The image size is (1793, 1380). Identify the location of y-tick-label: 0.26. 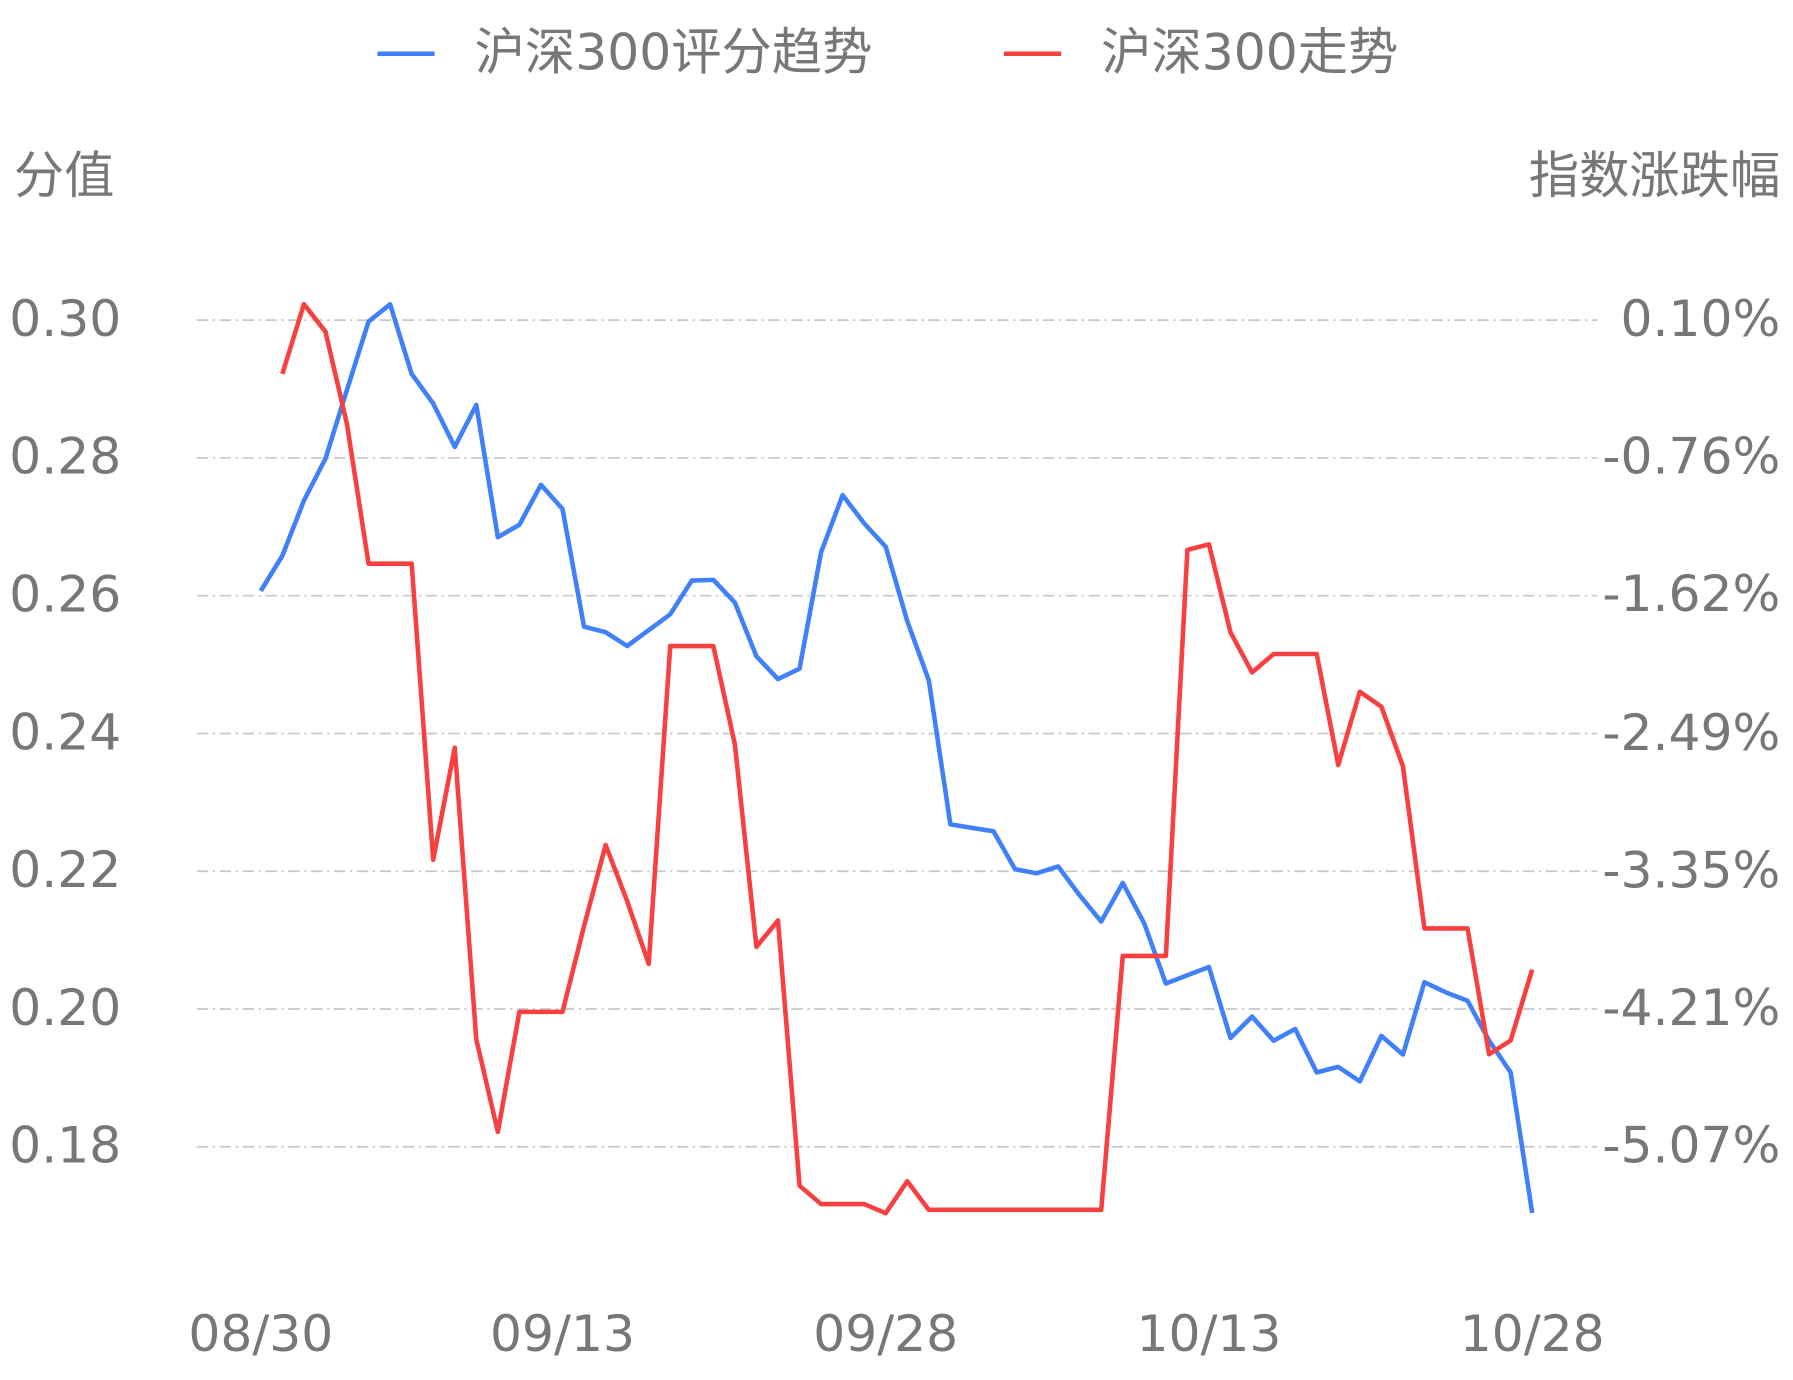
(65, 593).